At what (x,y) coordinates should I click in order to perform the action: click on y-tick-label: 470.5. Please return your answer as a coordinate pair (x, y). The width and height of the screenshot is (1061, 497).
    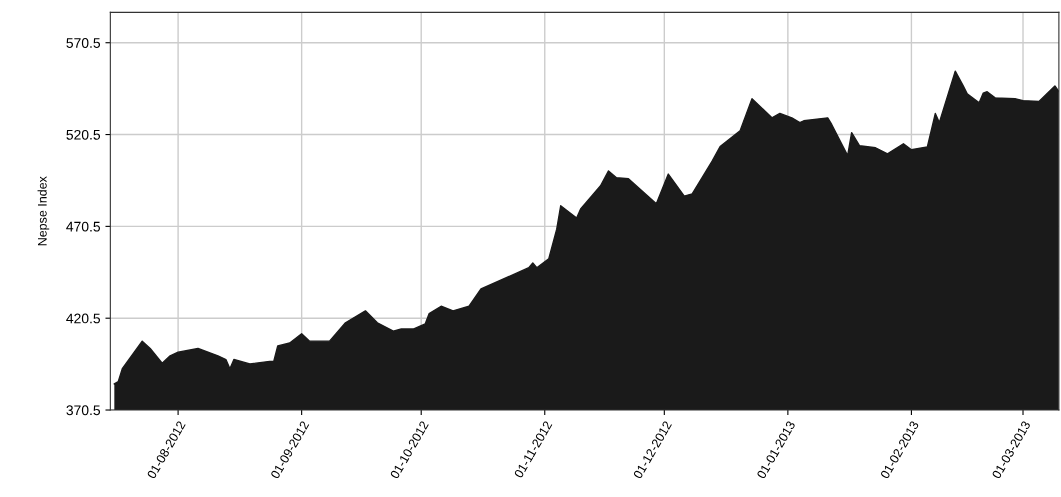
    Looking at the image, I should click on (83, 226).